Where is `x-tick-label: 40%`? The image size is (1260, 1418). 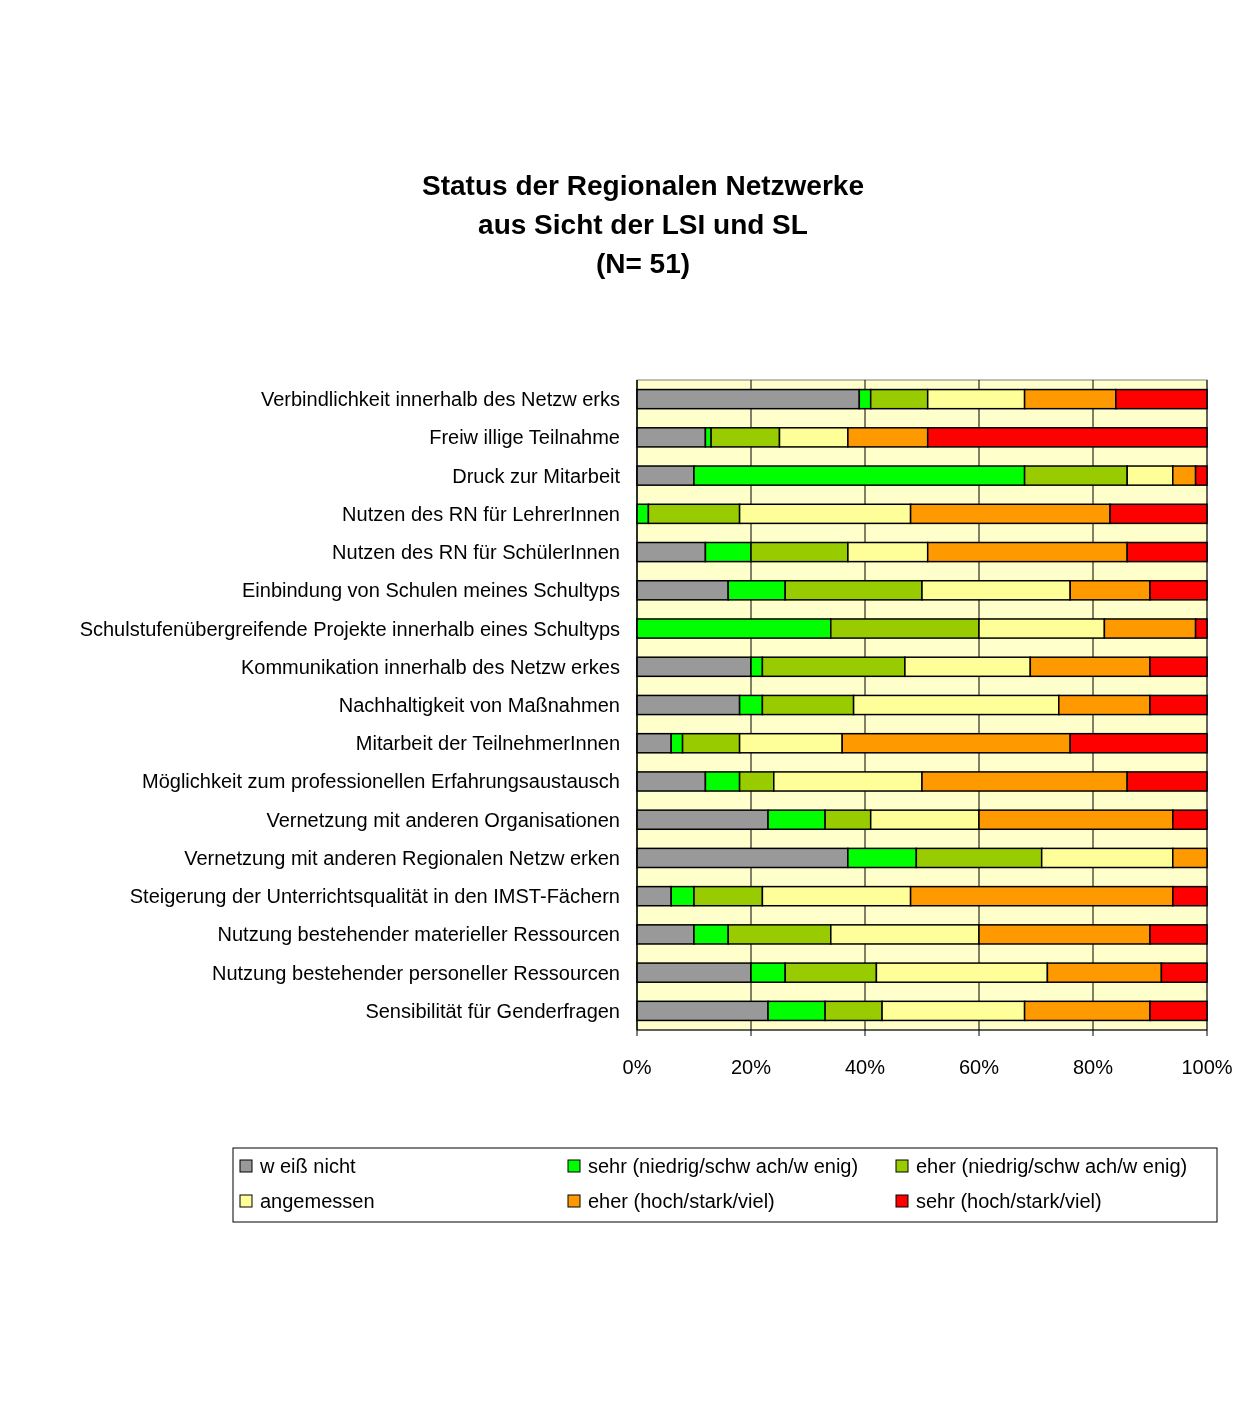 x-tick-label: 40% is located at coordinates (865, 1067).